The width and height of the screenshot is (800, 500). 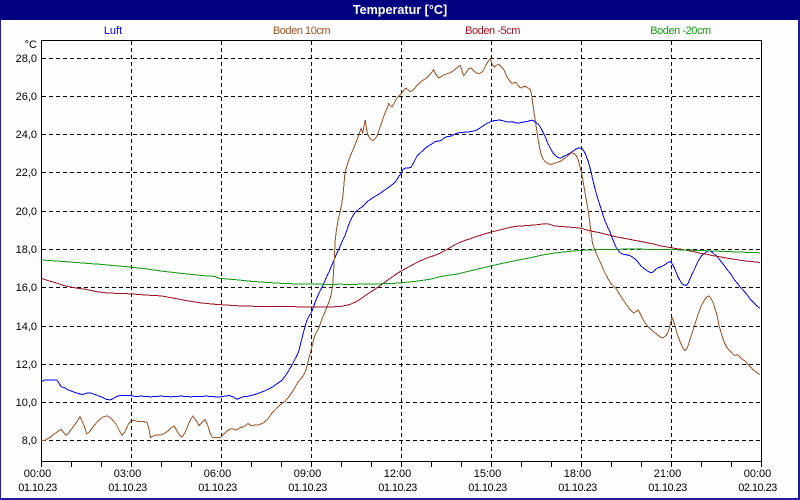 What do you see at coordinates (757, 488) in the screenshot?
I see `svg-text: 02.10.23` at bounding box center [757, 488].